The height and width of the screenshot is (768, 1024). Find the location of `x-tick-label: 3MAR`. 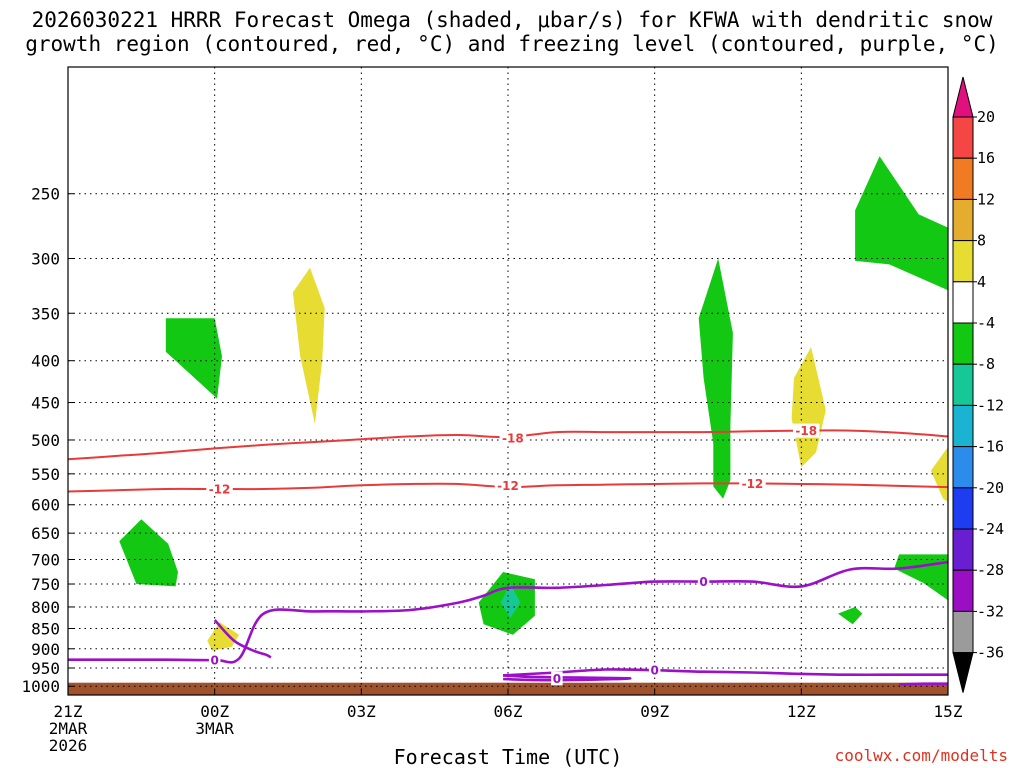

x-tick-label: 3MAR is located at coordinates (214, 728).